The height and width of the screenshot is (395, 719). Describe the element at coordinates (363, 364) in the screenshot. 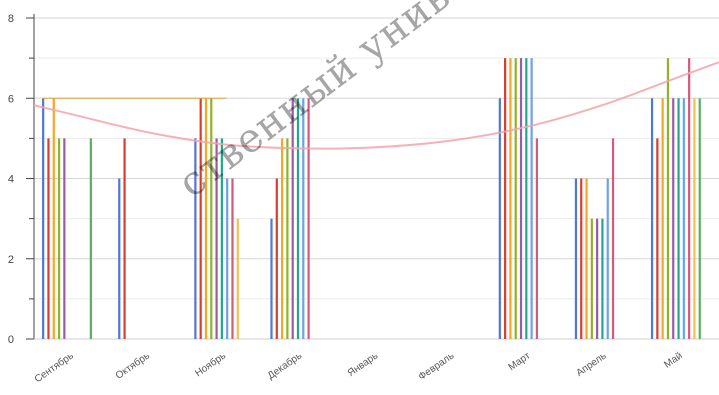

I see `x-tick-label: Январь` at that location.